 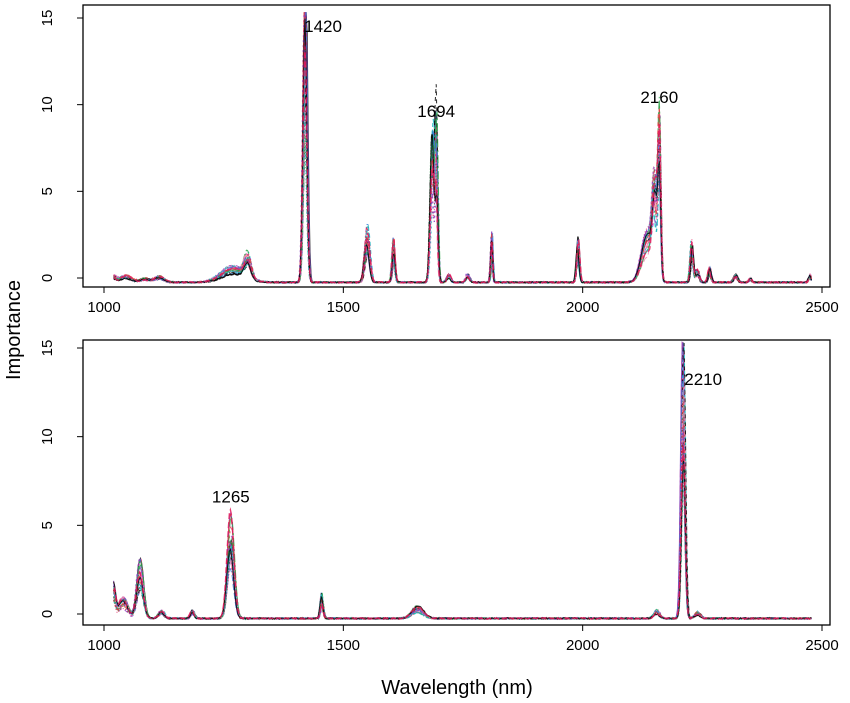 What do you see at coordinates (457, 688) in the screenshot?
I see `x-axis-title: Wavelength (nm)` at bounding box center [457, 688].